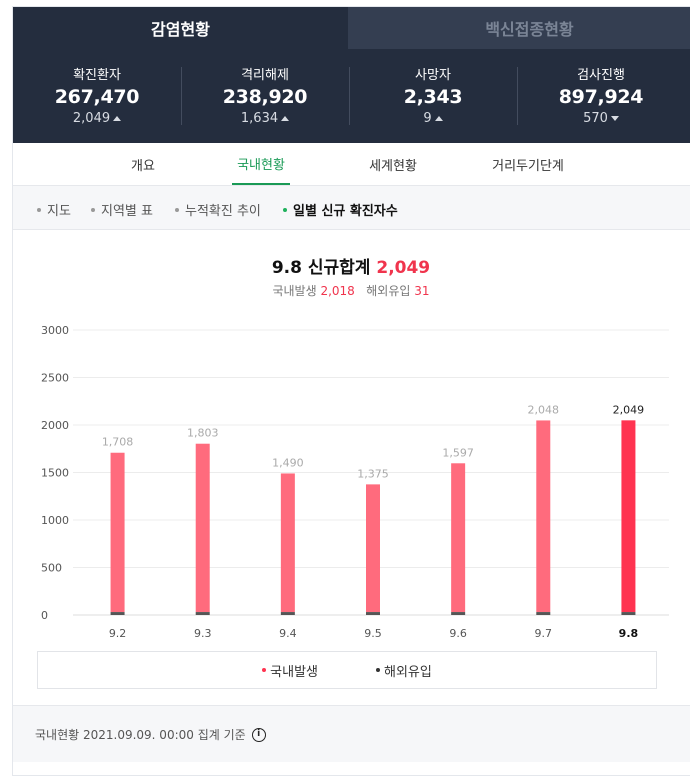  I want to click on sub-nav-label: 지도, so click(59, 211).